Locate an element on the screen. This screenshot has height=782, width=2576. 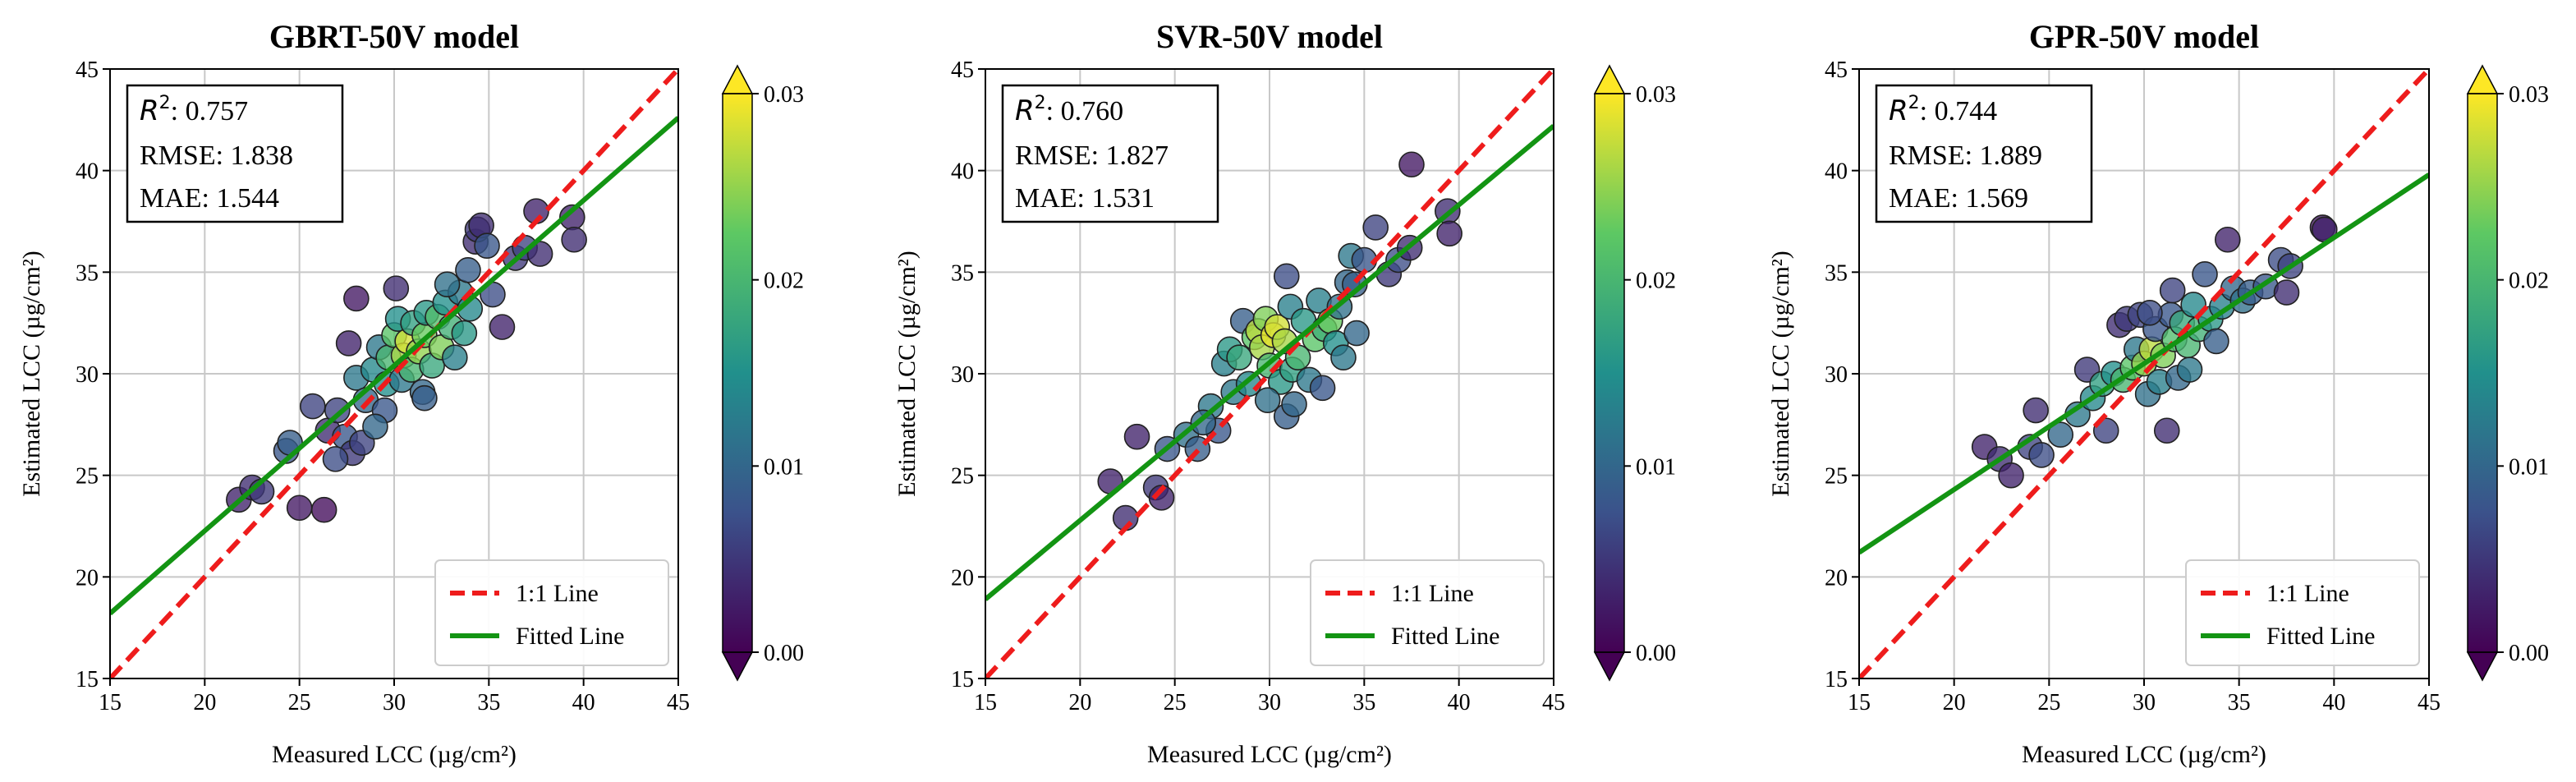
stats-box: R2: 0.760 RMSE: 1.827 MAE: 1.531 is located at coordinates (1110, 153).